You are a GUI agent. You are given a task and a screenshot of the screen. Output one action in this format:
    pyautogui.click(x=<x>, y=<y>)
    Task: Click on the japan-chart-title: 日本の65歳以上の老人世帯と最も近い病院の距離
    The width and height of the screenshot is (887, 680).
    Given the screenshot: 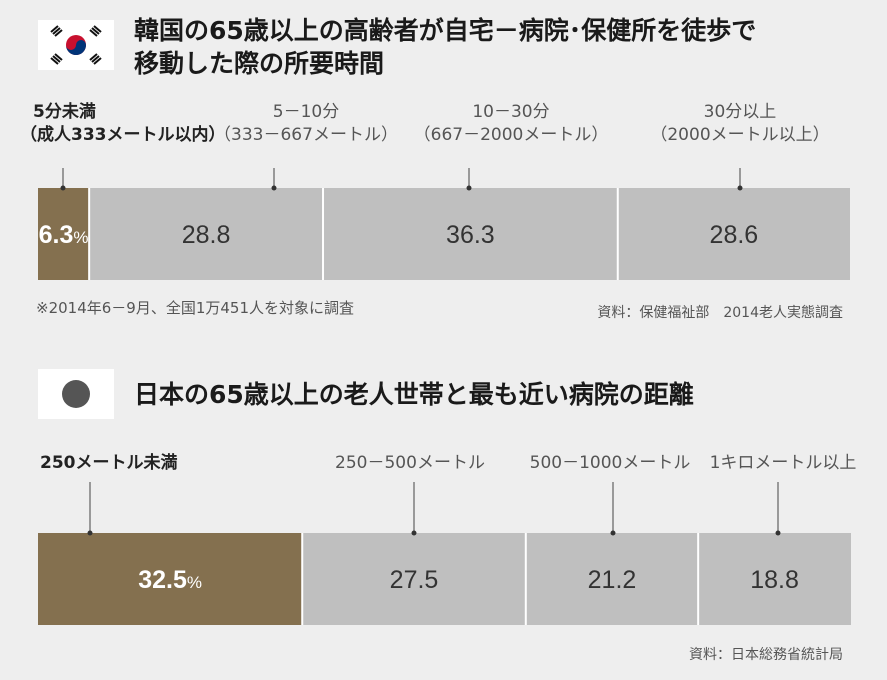 What is the action you would take?
    pyautogui.click(x=414, y=394)
    